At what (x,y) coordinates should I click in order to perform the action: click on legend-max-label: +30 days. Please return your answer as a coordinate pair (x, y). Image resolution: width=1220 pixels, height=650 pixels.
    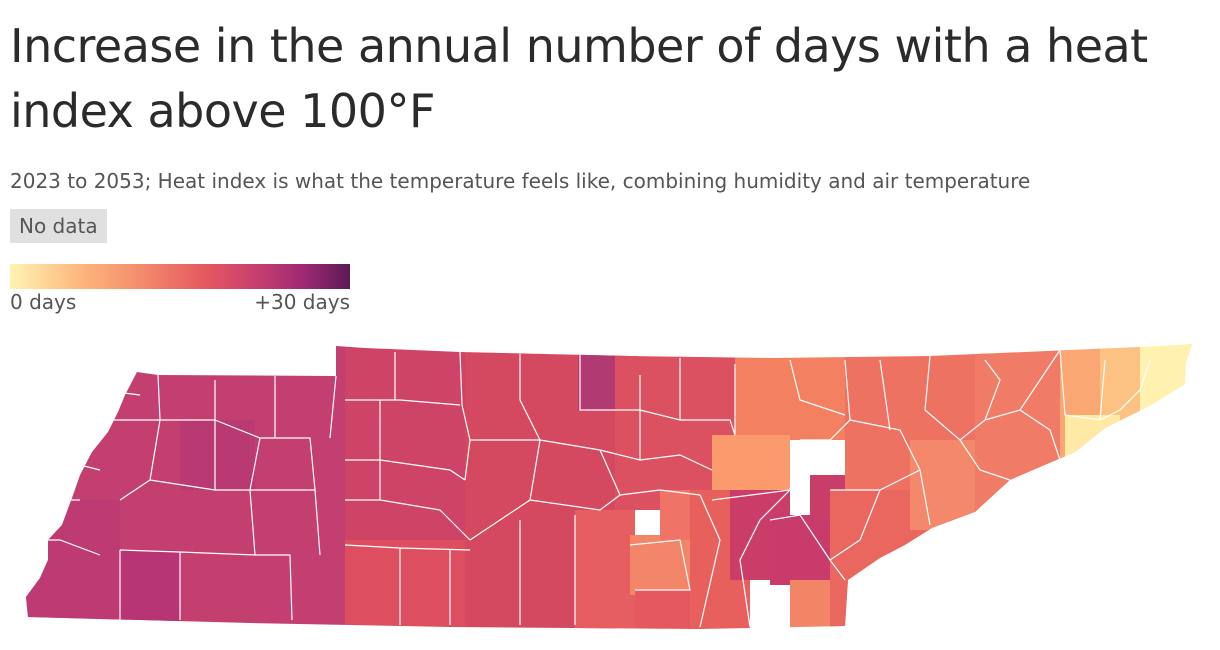
    Looking at the image, I should click on (302, 302).